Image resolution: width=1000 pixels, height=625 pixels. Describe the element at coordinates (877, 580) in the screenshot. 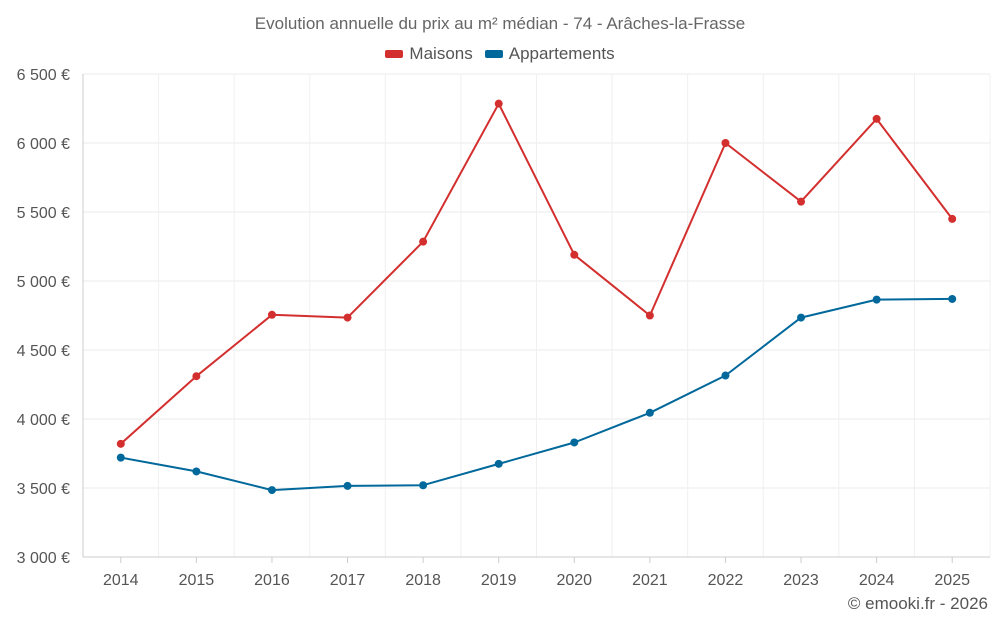

I see `x-tick-label: 2024` at that location.